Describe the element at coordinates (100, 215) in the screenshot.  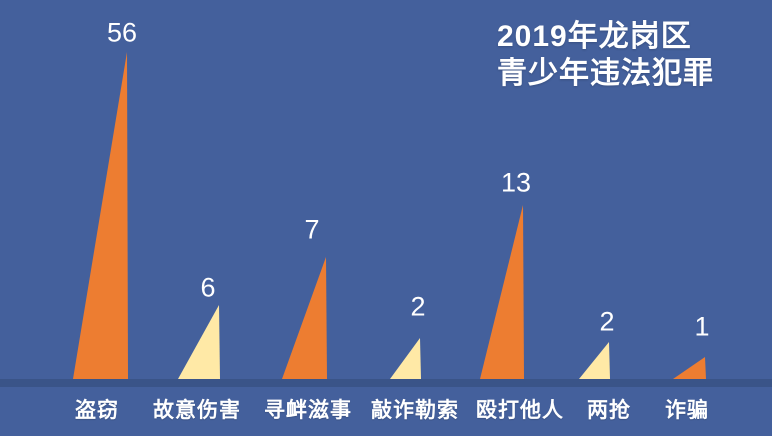
I see `triangle-bar-盗窃` at that location.